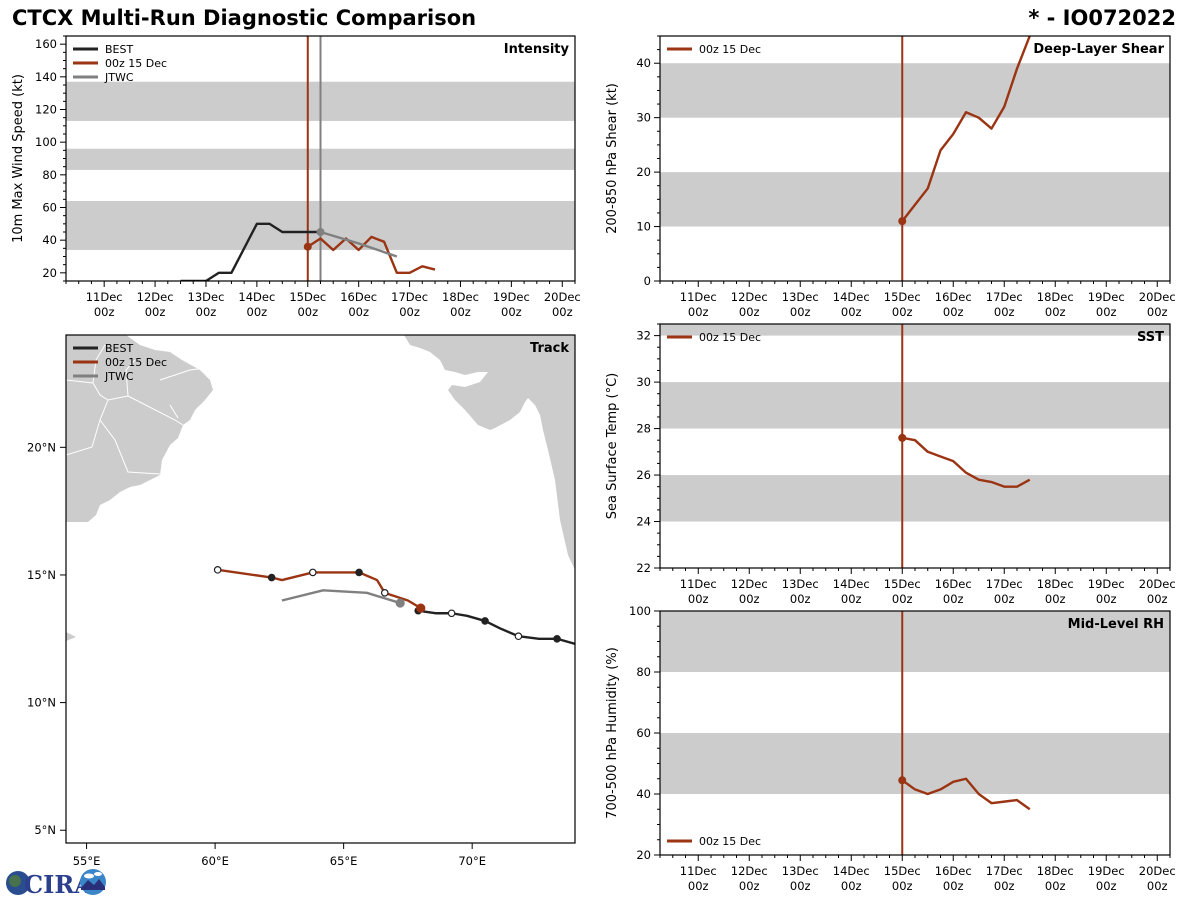 The image size is (1200, 900). What do you see at coordinates (139, 428) in the screenshot?
I see `arabian-peninsula-land` at bounding box center [139, 428].